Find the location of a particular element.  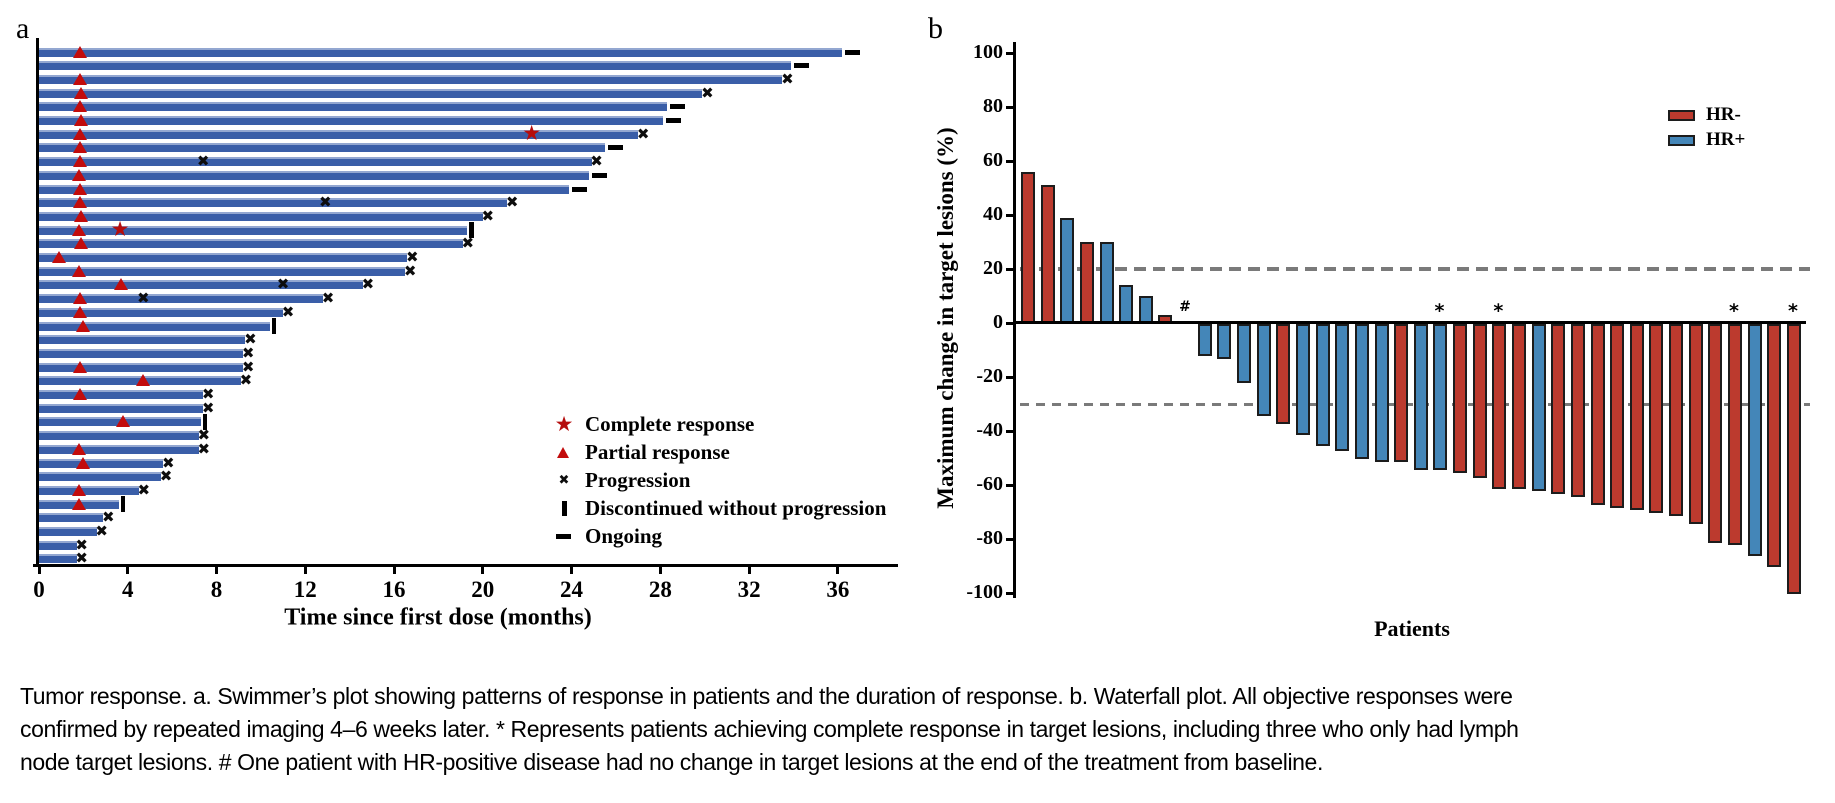

swimmer-x-axis-tick-label: 0 is located at coordinates (39, 589).